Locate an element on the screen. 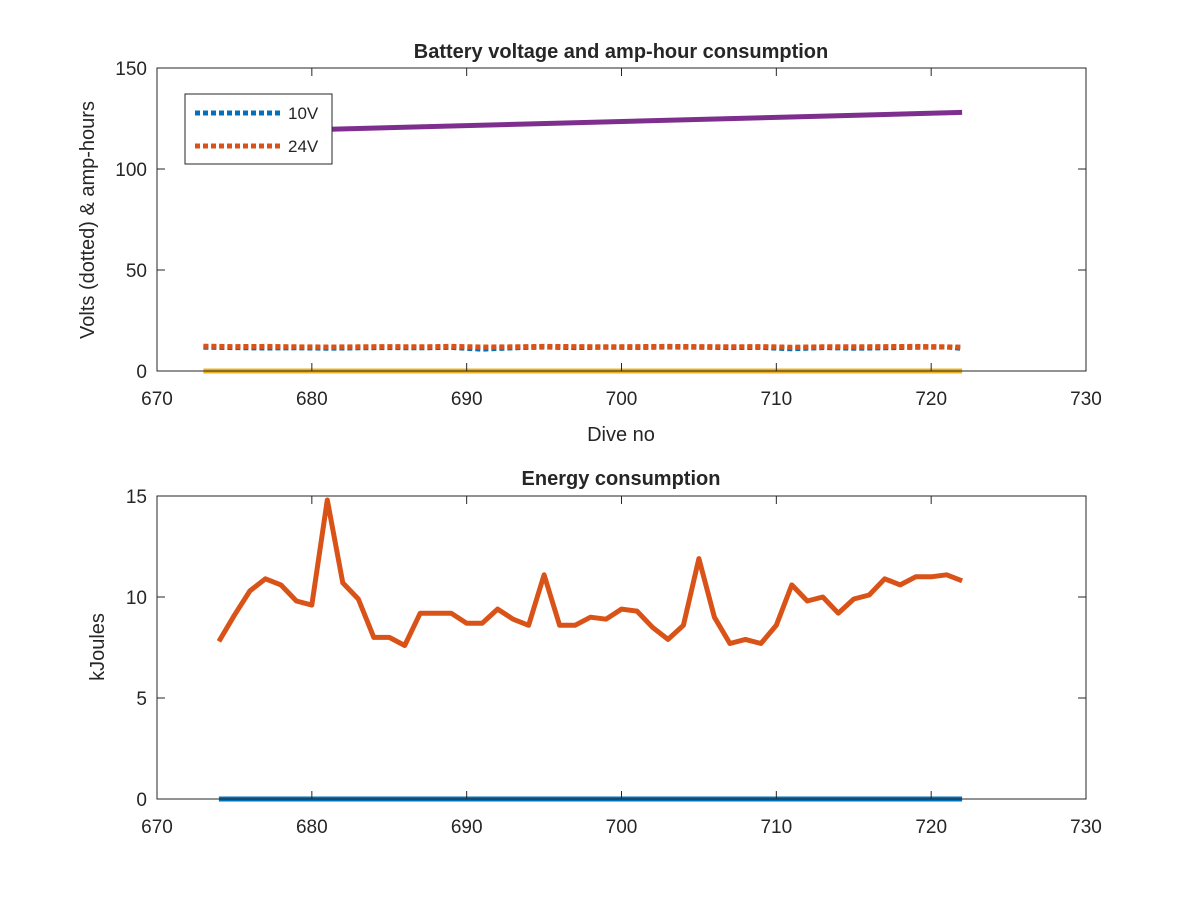 The width and height of the screenshot is (1200, 900). voltage-ytick-label: 50 is located at coordinates (136, 271).